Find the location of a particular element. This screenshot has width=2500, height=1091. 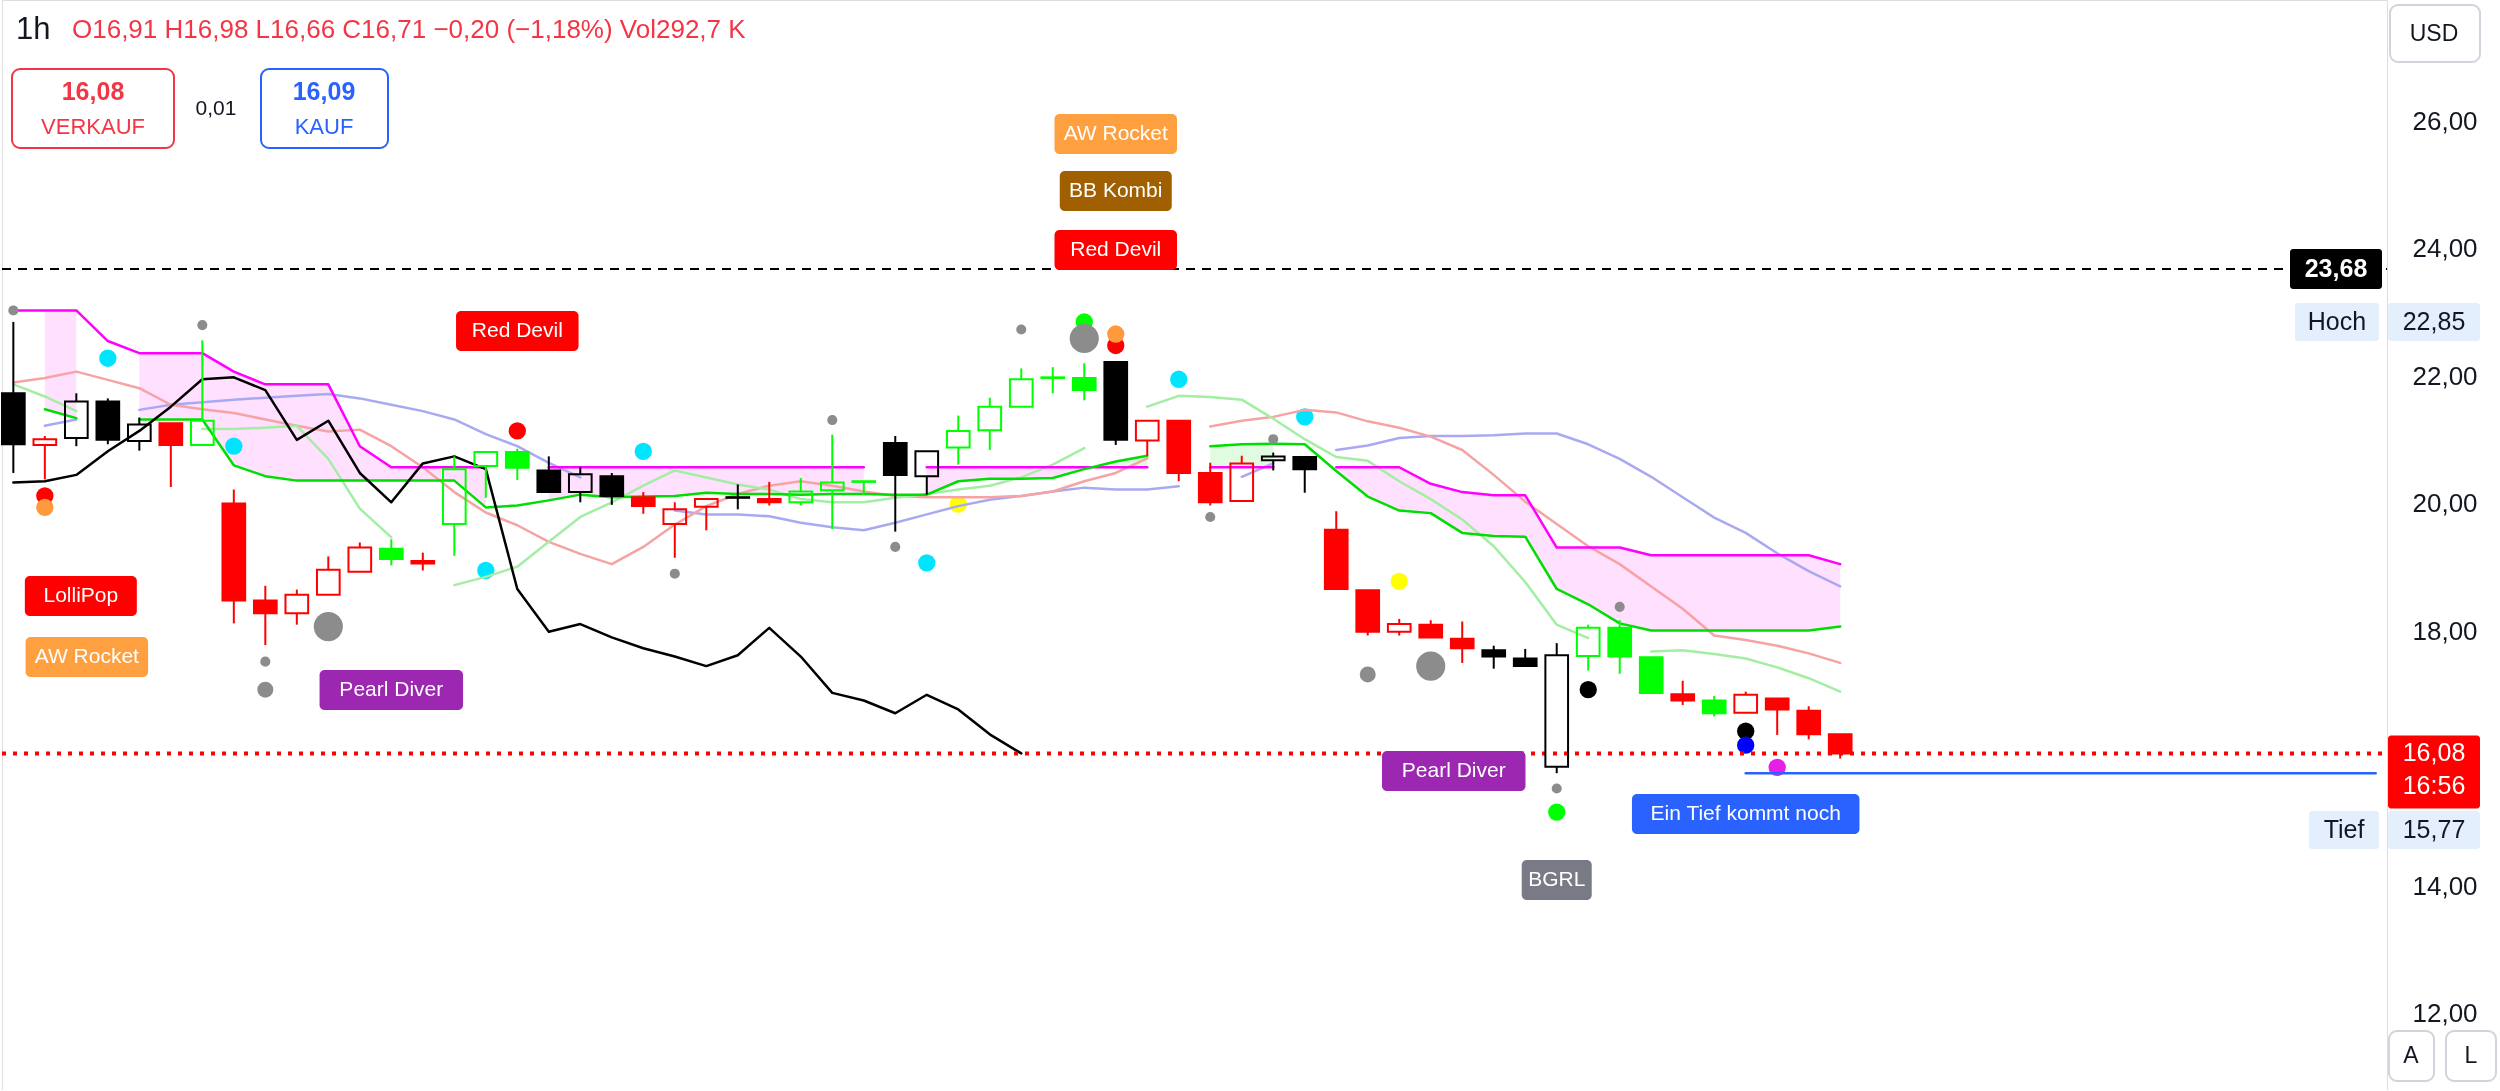

annotation: O16,91 H16,98 L16,66 C16,71 −0,20 (−1,18%) Vol292,7 K is located at coordinates (409, 29).